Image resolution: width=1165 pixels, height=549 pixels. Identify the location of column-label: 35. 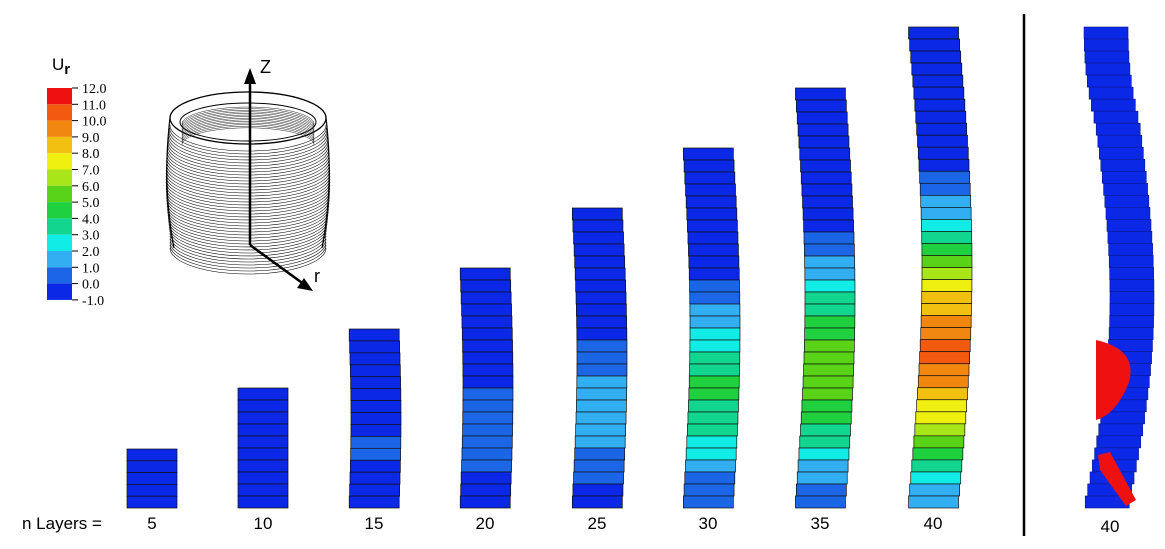
(820, 523).